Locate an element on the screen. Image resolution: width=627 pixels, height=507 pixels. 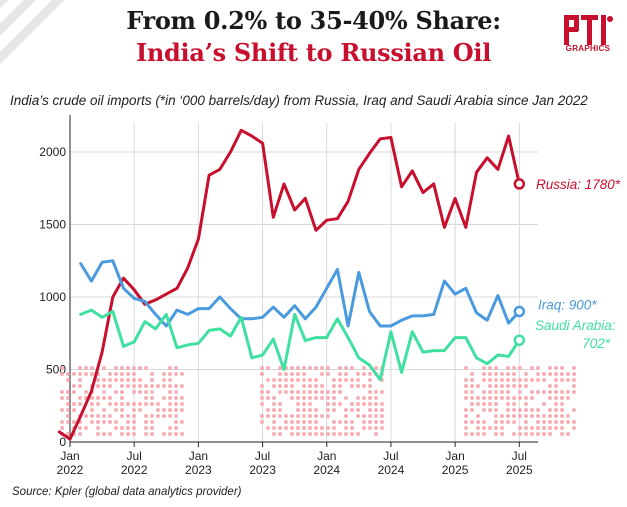
watermark-dots is located at coordinates (318, 401).